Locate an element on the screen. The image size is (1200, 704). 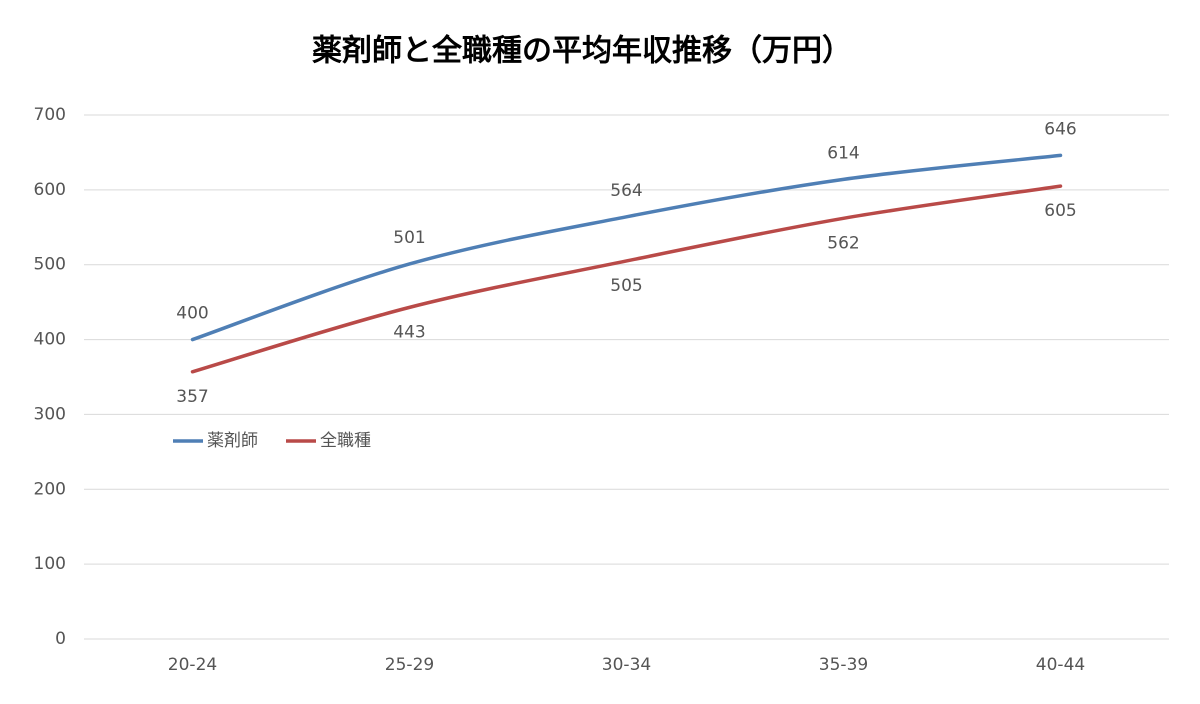
data-label: 400 is located at coordinates (192, 314).